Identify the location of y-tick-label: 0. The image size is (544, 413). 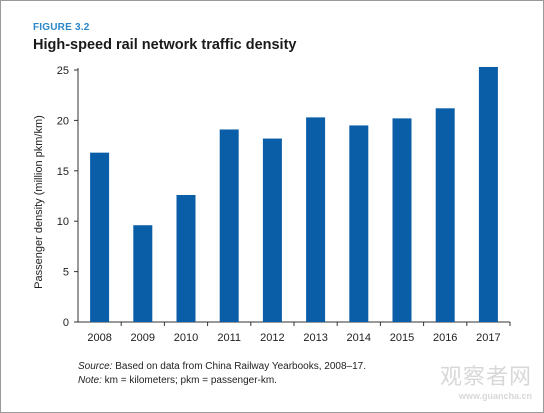
(66, 323).